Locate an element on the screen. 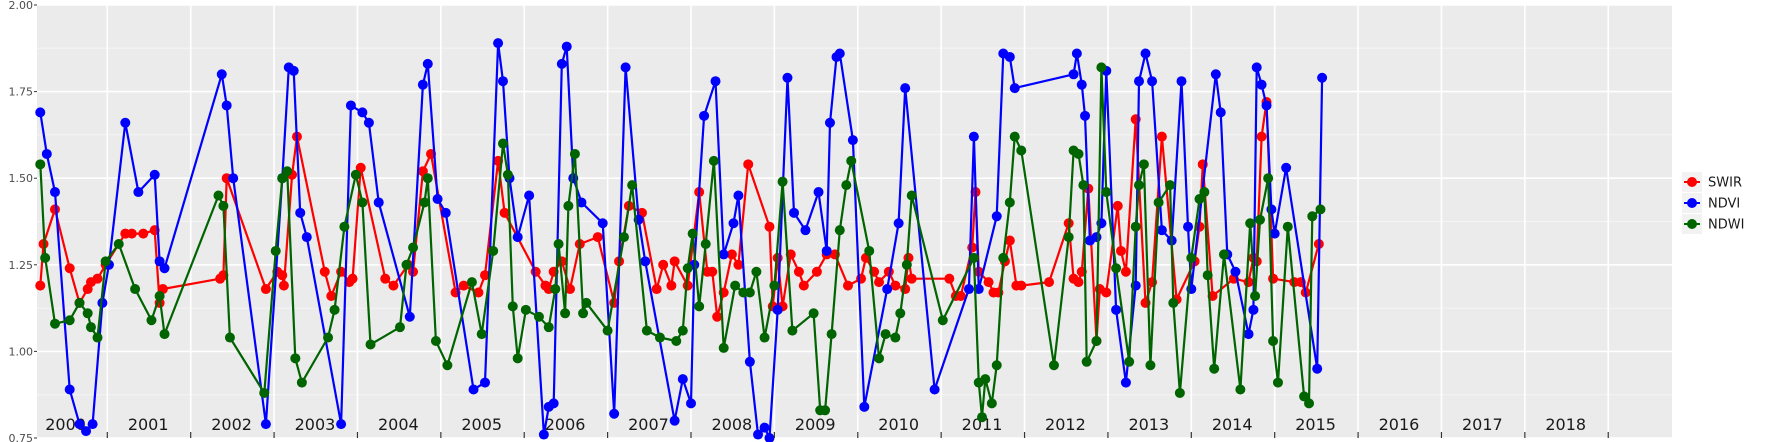  year-label: 2009 is located at coordinates (815, 424).